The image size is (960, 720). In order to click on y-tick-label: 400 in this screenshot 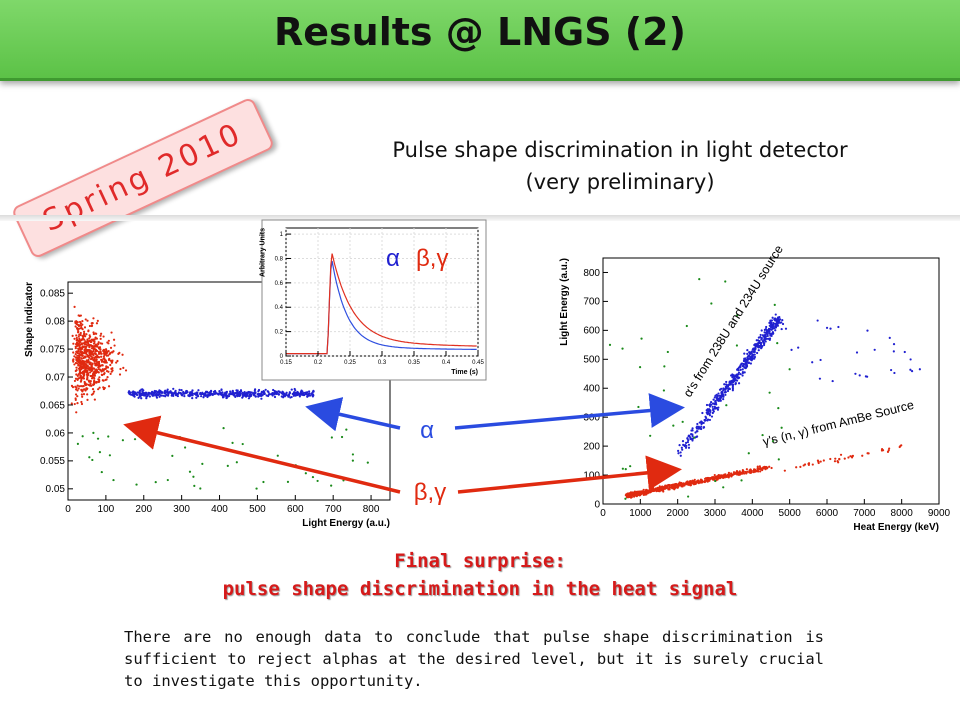, I will do `click(591, 389)`.